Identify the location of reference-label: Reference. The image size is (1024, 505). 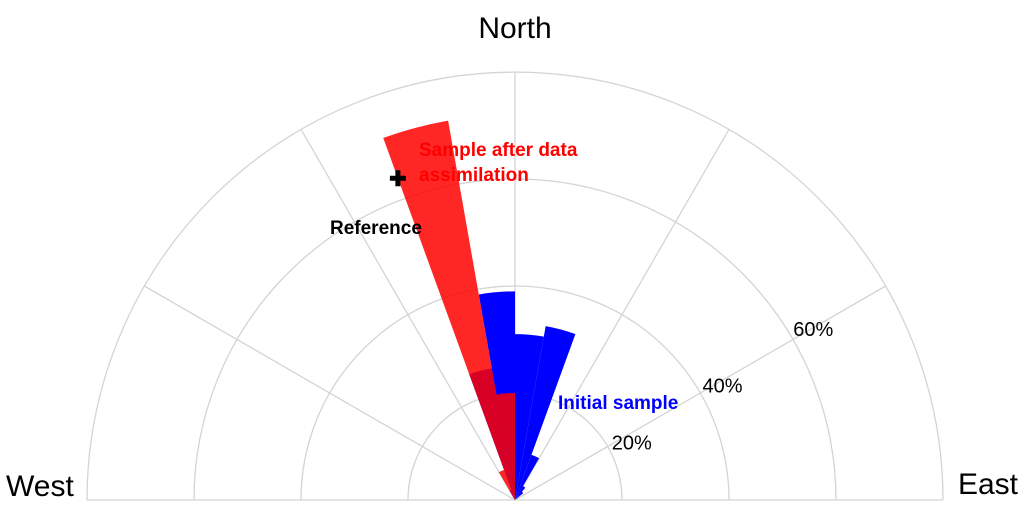
(376, 228).